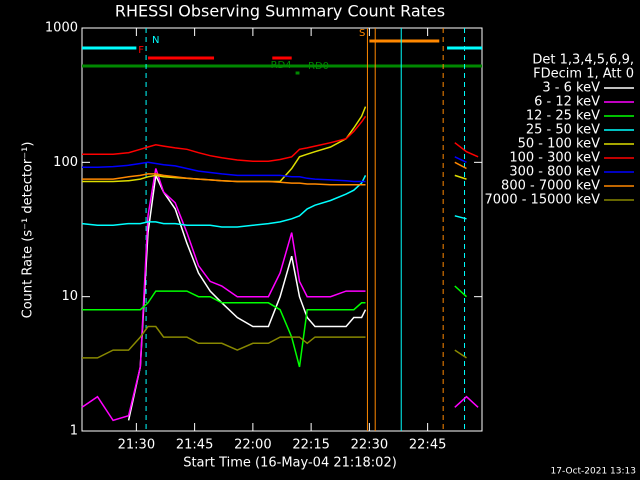 The height and width of the screenshot is (480, 640). I want to click on legend-title: Det 1,3,4,5,6,9,, so click(583, 60).